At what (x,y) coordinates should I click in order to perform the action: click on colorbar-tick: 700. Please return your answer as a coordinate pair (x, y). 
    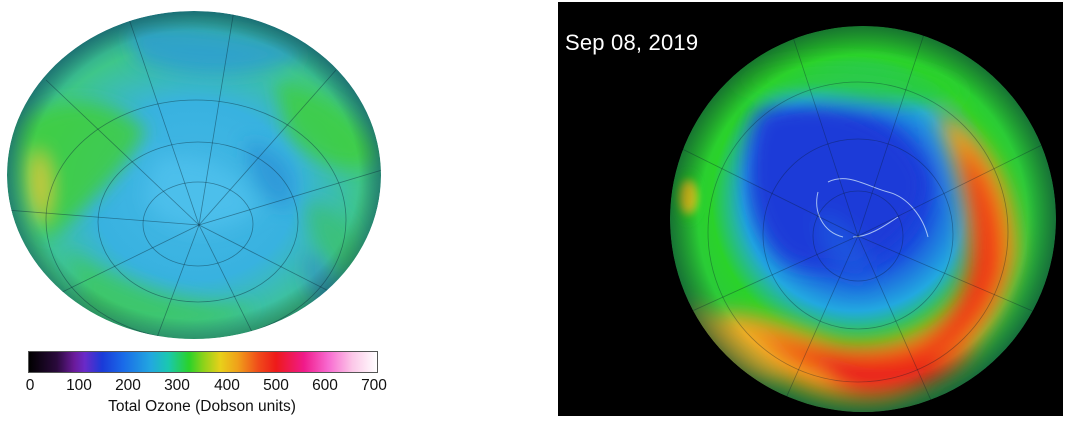
    Looking at the image, I should click on (374, 385).